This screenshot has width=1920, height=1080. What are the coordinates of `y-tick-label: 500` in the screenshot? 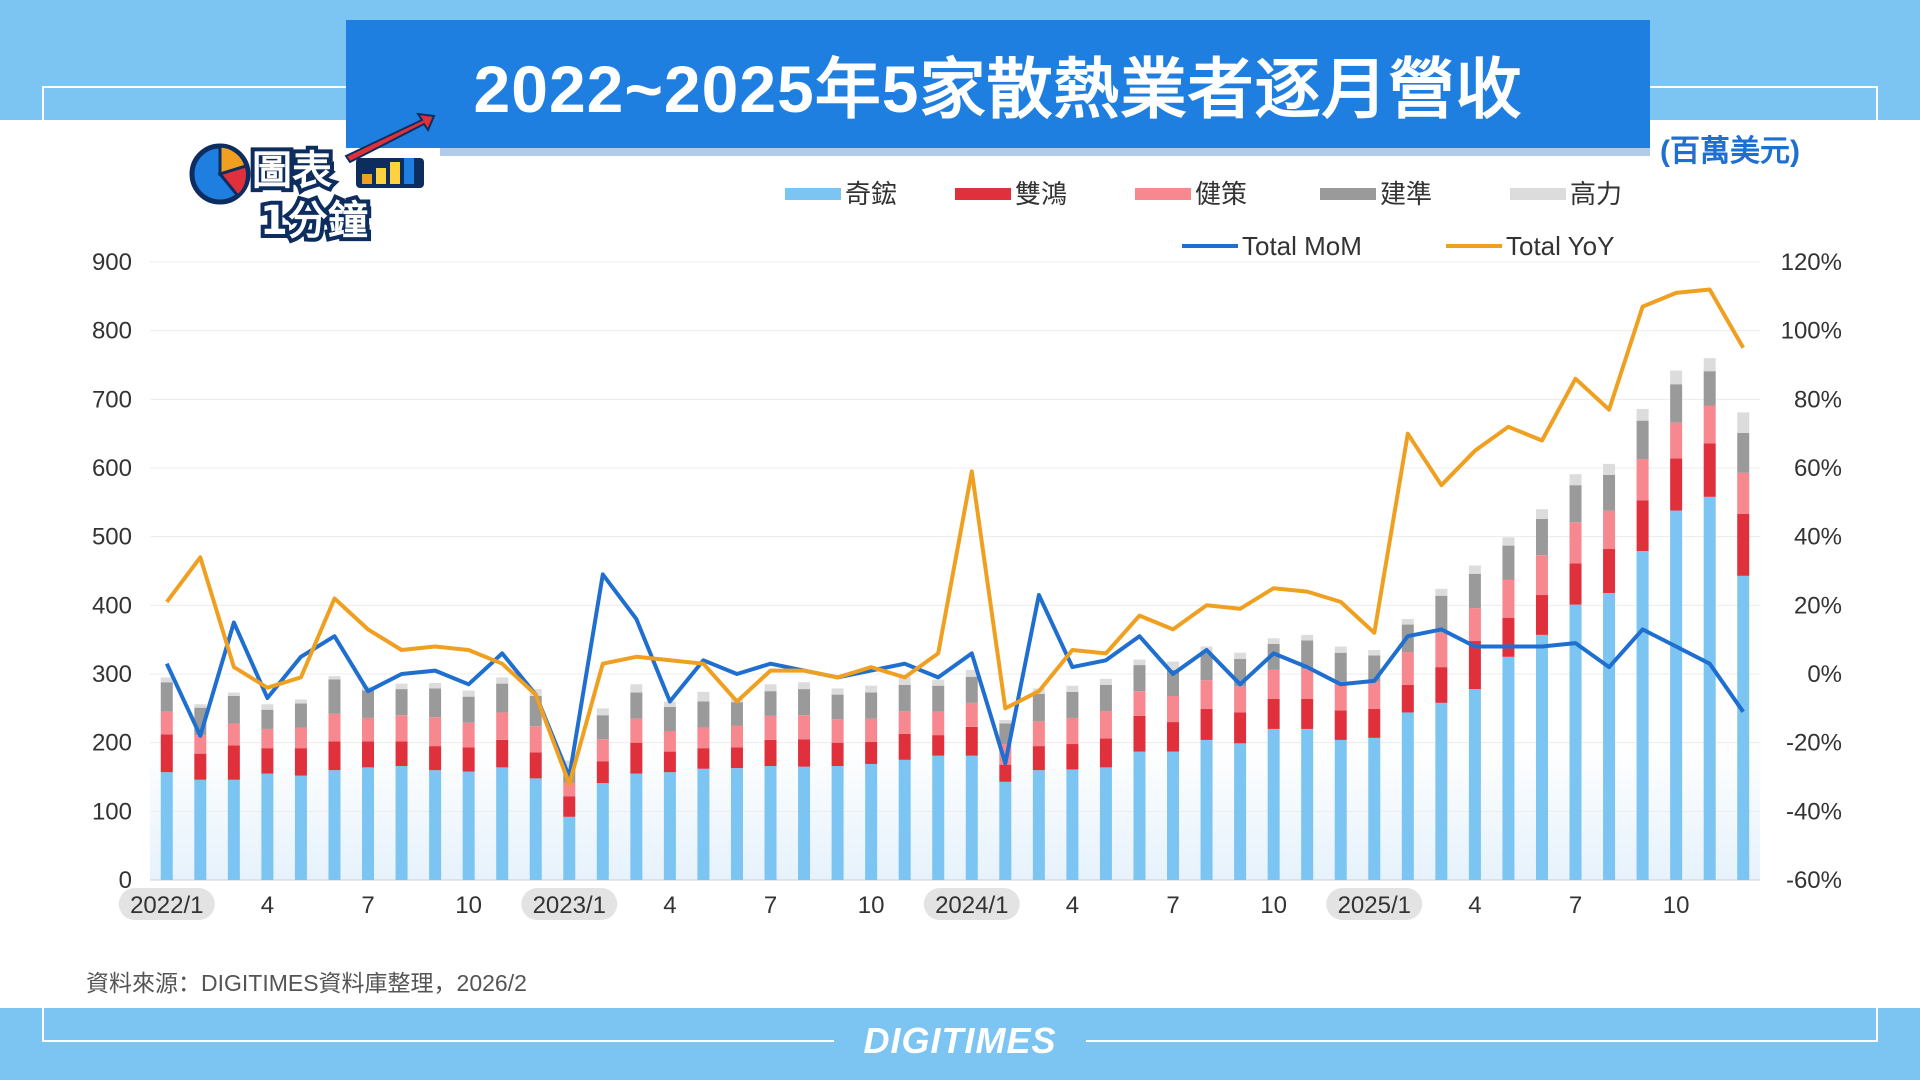 It's located at (112, 537).